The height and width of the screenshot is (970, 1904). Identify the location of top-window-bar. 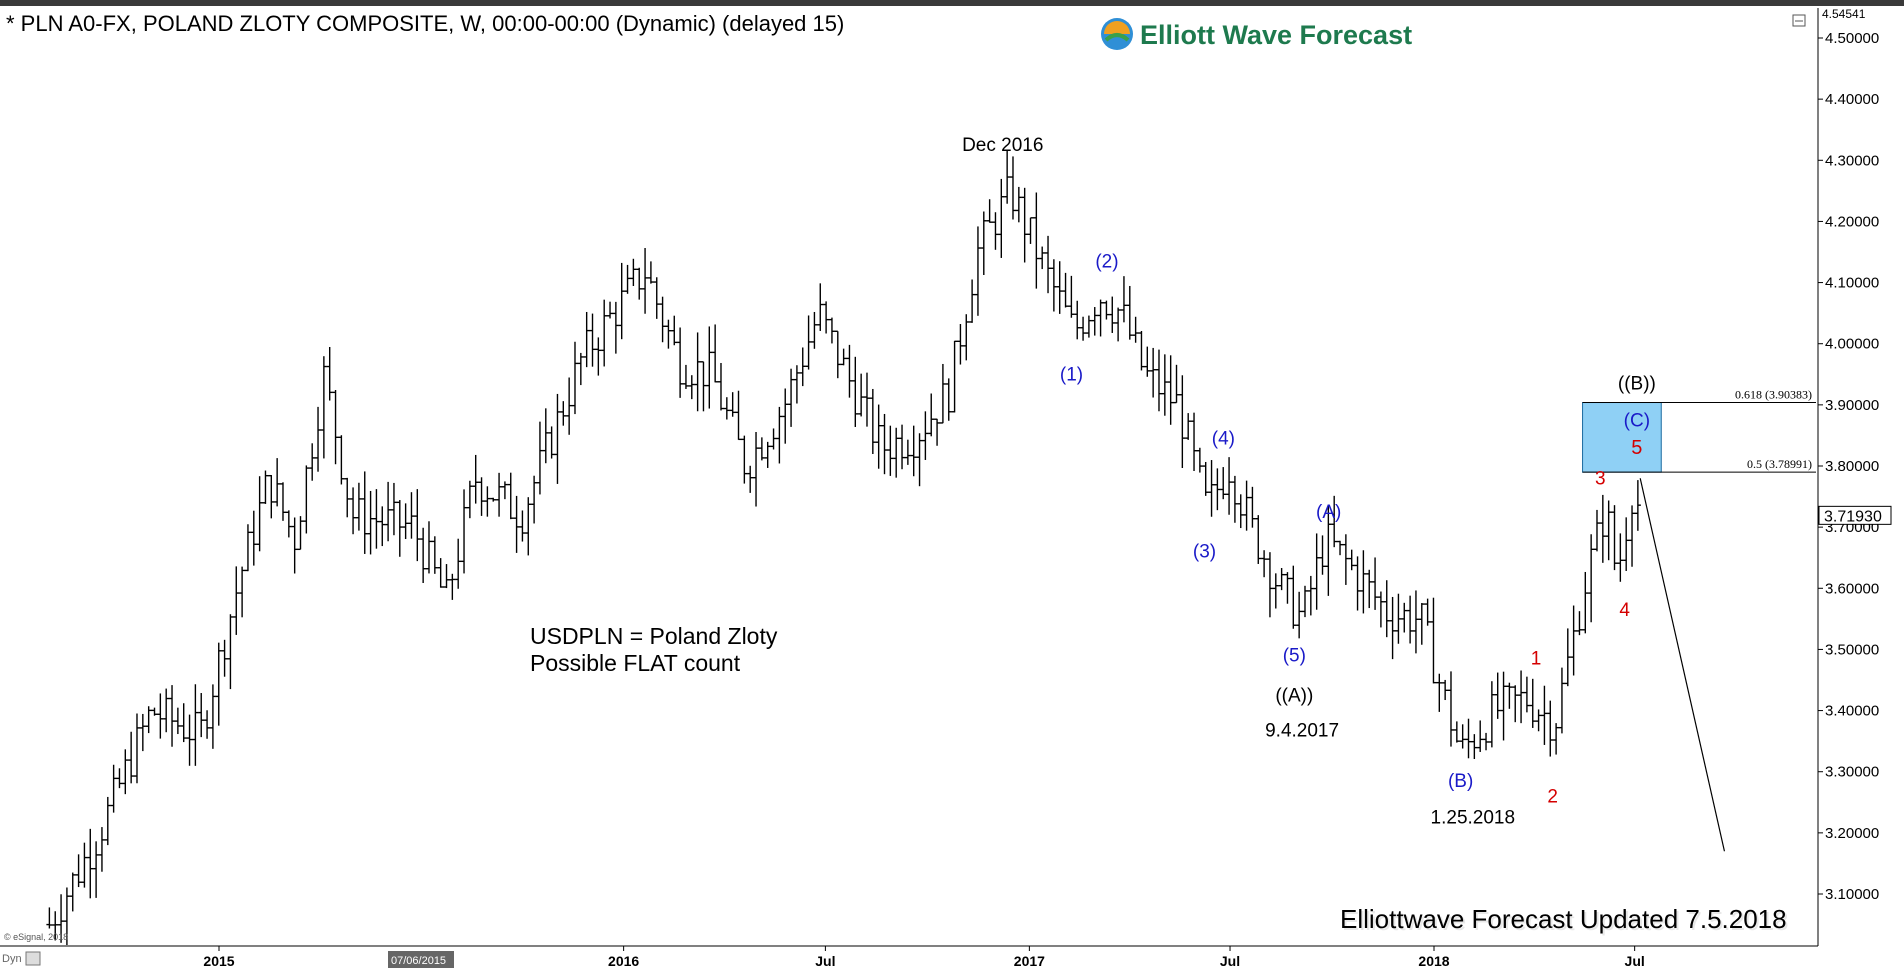
(952, 3).